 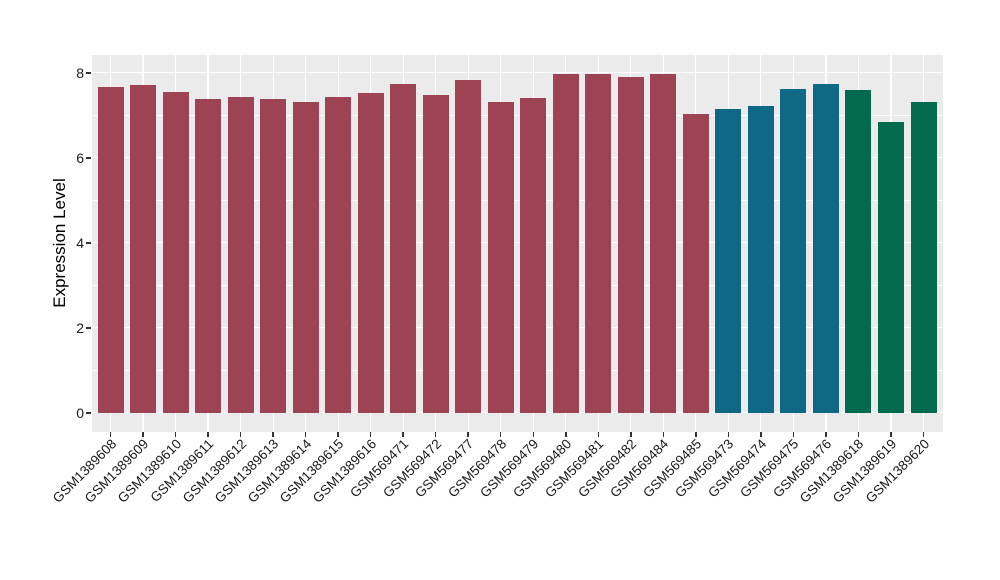 What do you see at coordinates (273, 255) in the screenshot?
I see `bar-GSM1389613` at bounding box center [273, 255].